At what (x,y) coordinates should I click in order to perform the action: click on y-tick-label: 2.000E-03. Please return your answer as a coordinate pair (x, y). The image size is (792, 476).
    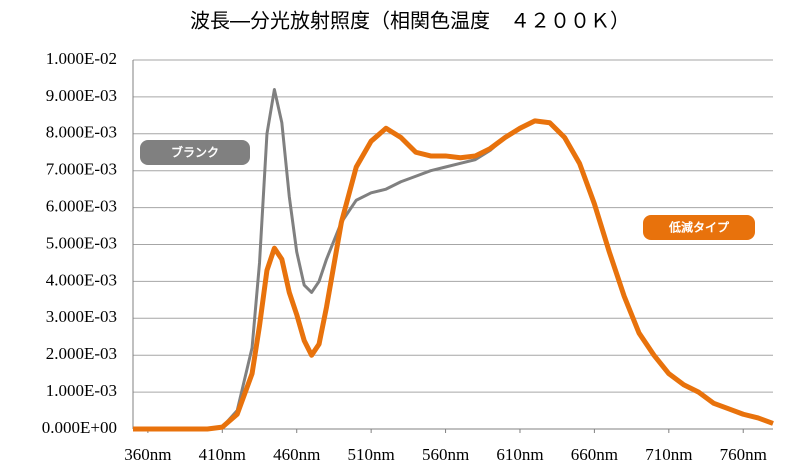
    Looking at the image, I should click on (81, 353).